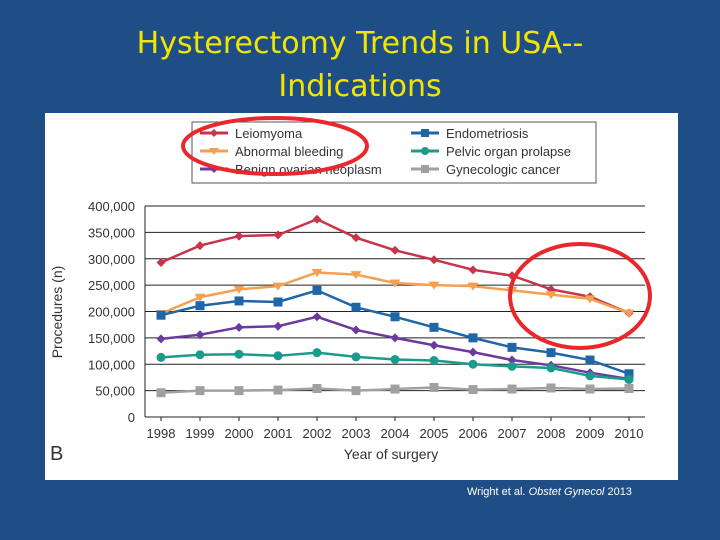 Image resolution: width=720 pixels, height=540 pixels. What do you see at coordinates (278, 433) in the screenshot?
I see `x-tick-label: 2001` at bounding box center [278, 433].